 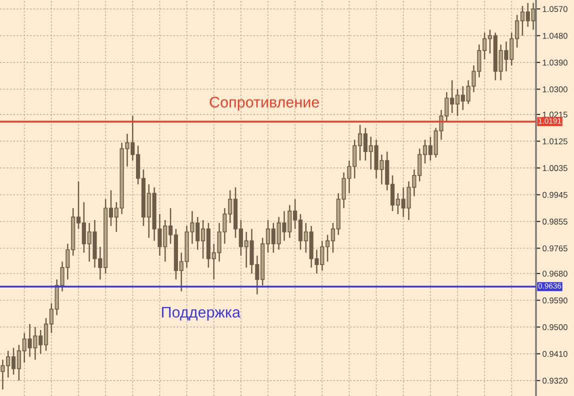 I want to click on y-tick-label: 1.0390, so click(x=555, y=63).